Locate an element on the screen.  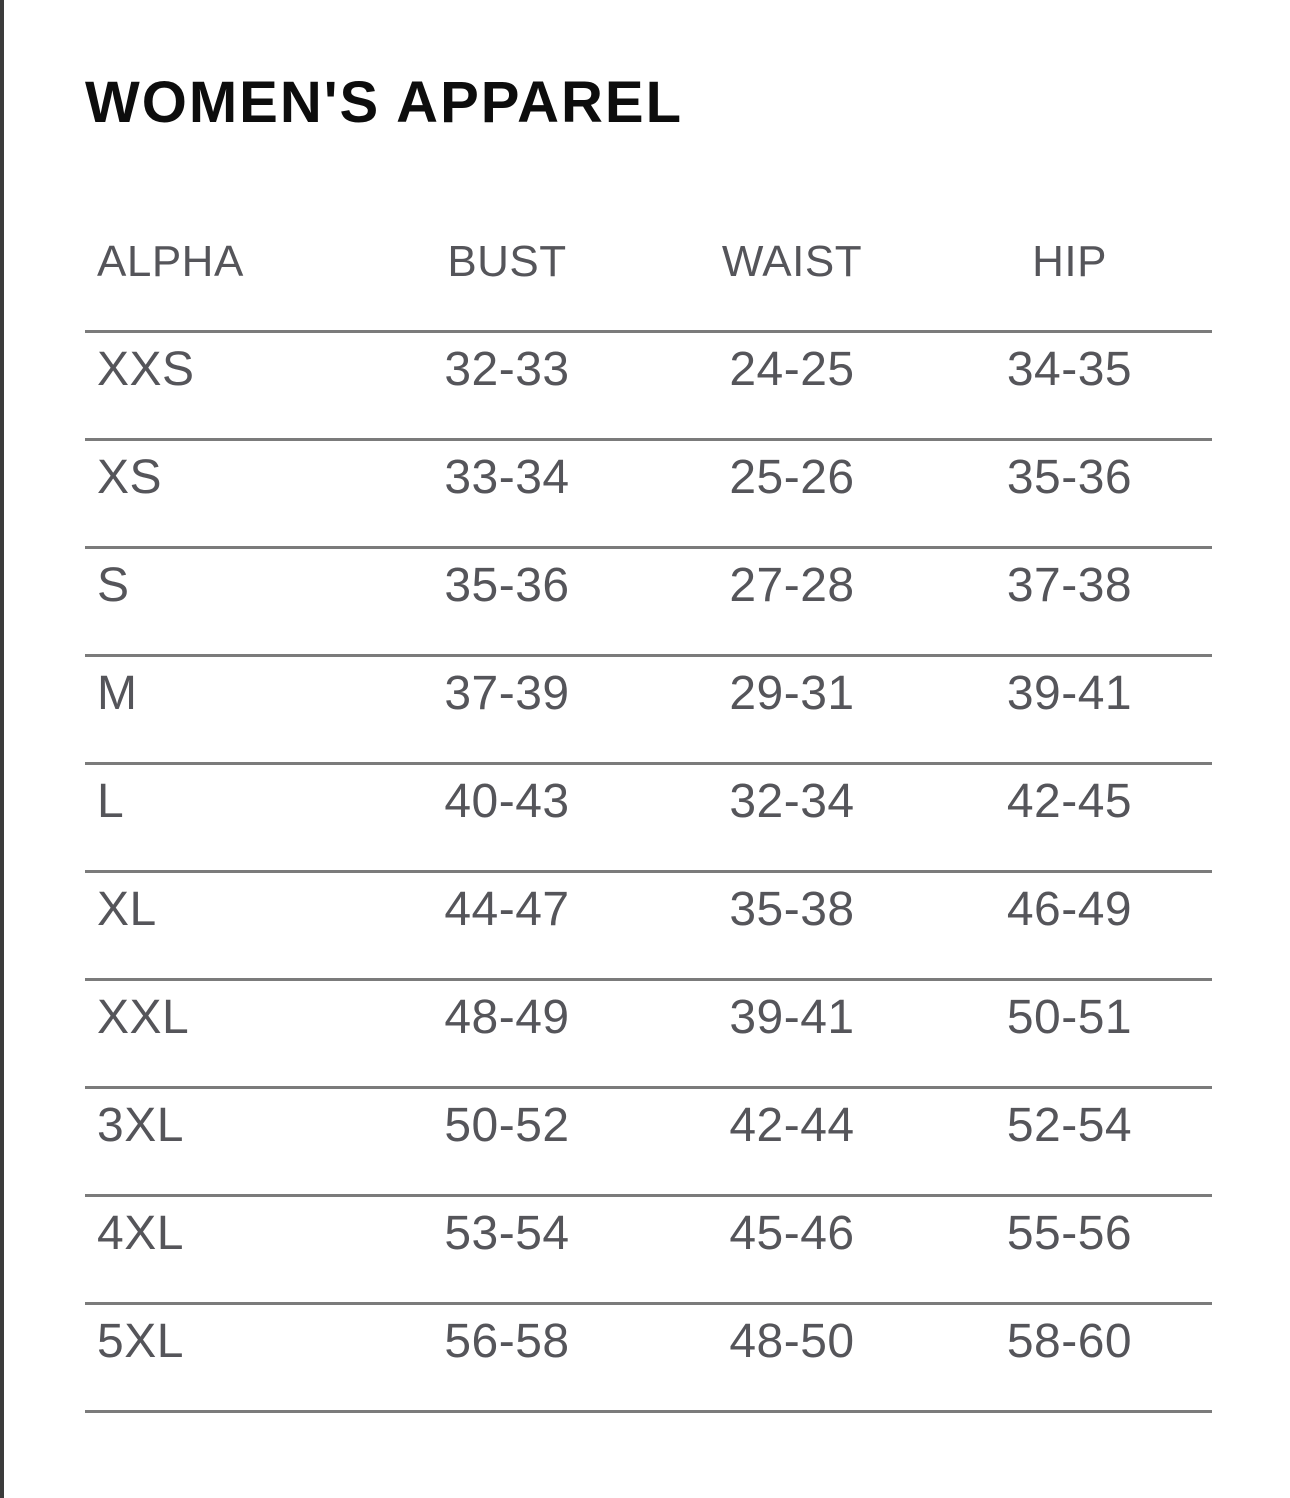
waist-cell: 29-31 is located at coordinates (792, 693).